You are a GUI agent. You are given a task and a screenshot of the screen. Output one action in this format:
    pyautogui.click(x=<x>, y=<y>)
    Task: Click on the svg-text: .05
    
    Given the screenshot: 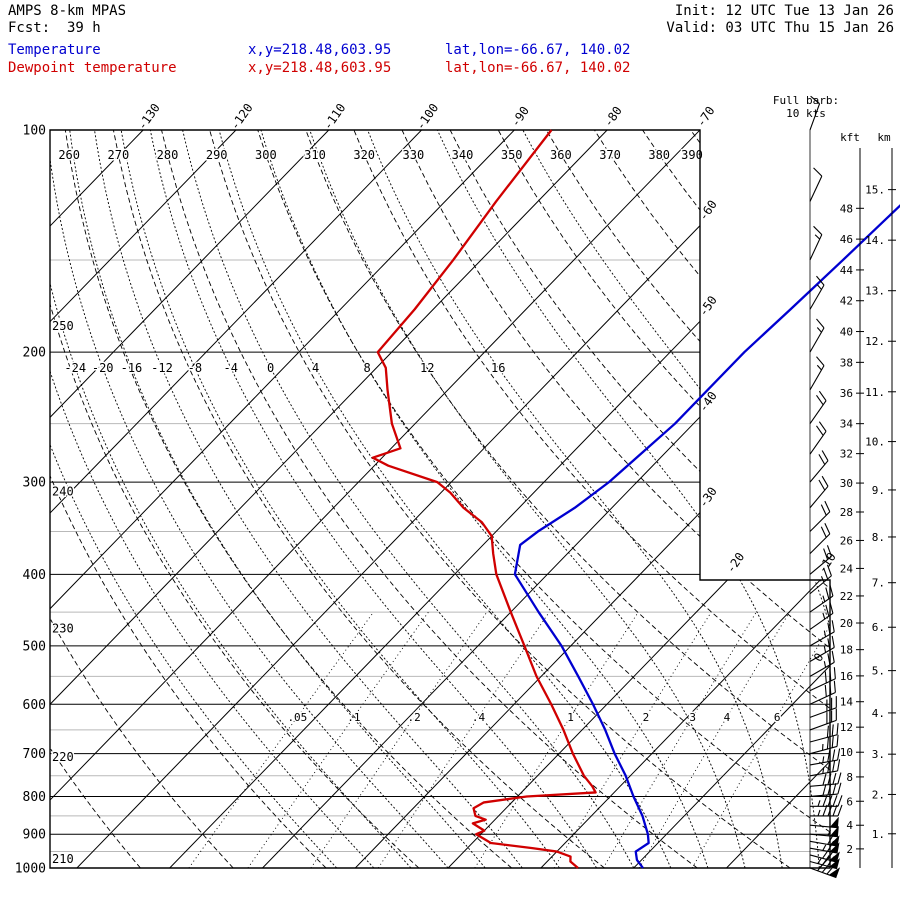 What is the action you would take?
    pyautogui.click(x=297, y=717)
    